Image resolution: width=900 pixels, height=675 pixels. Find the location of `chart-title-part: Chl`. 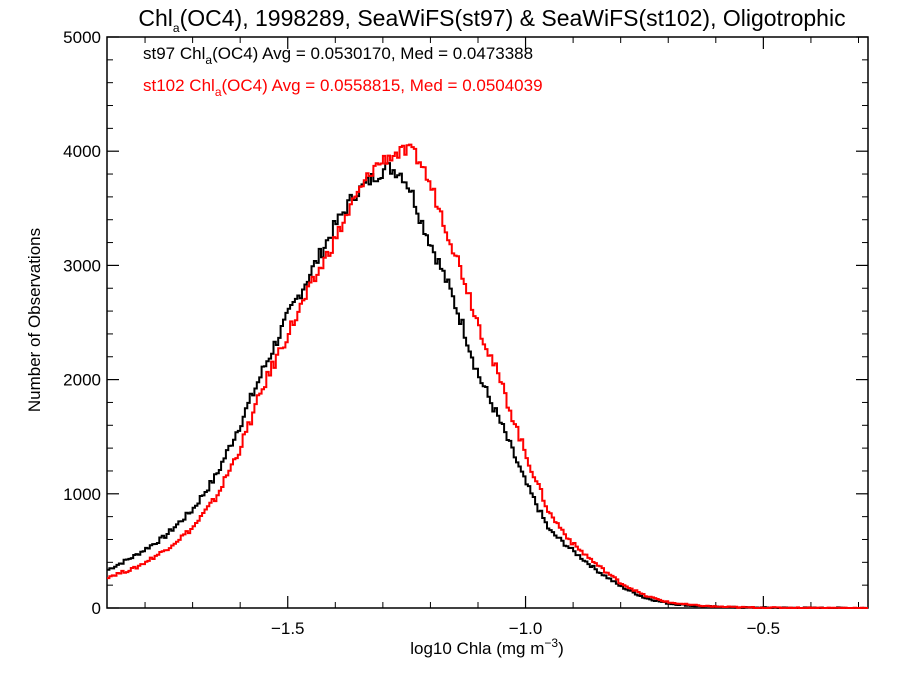

chart-title-part: Chl is located at coordinates (155, 18).